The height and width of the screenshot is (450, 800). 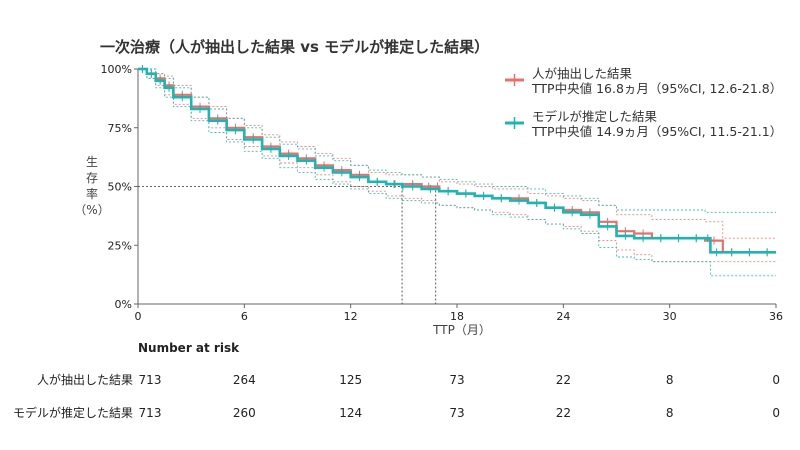 What do you see at coordinates (459, 396) in the screenshot?
I see `risk-values: 713 264 125 73 22 8 0 713 260 124 73 22 8 0` at bounding box center [459, 396].